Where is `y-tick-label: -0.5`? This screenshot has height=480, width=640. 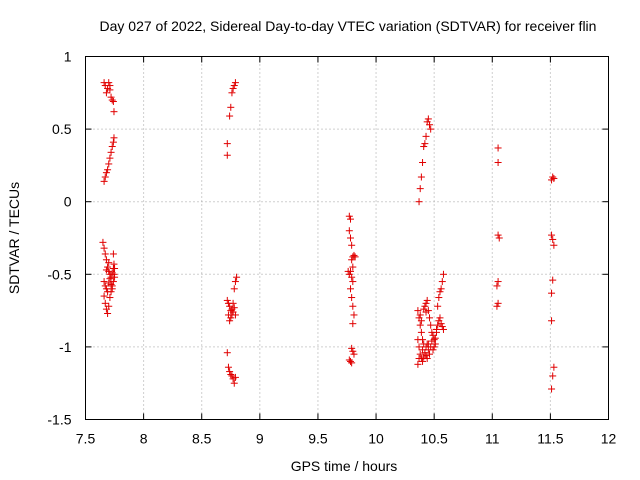
y-tick-label: -0.5 is located at coordinates (59, 274).